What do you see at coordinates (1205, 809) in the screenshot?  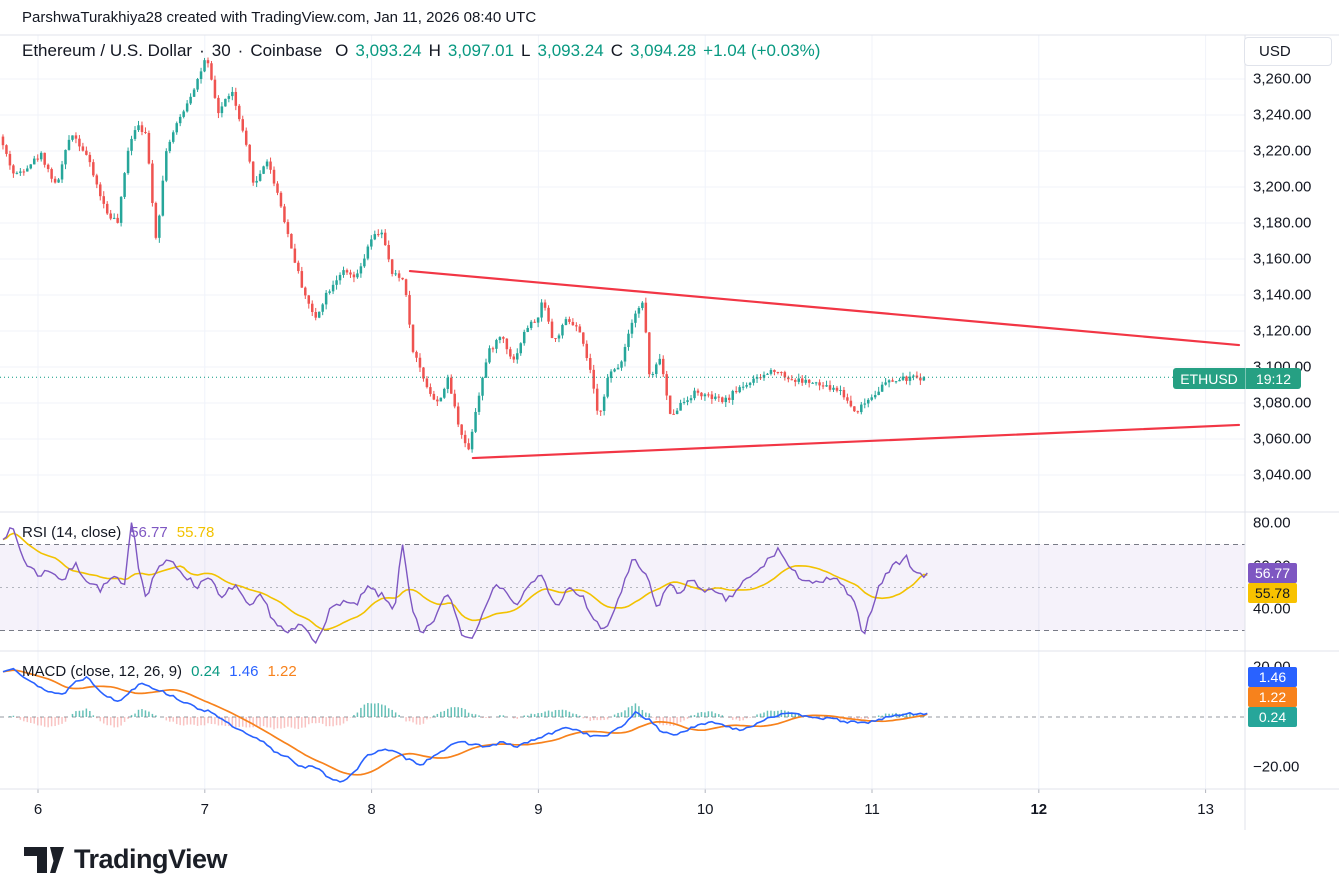 I see `time-axis-label: 13` at bounding box center [1205, 809].